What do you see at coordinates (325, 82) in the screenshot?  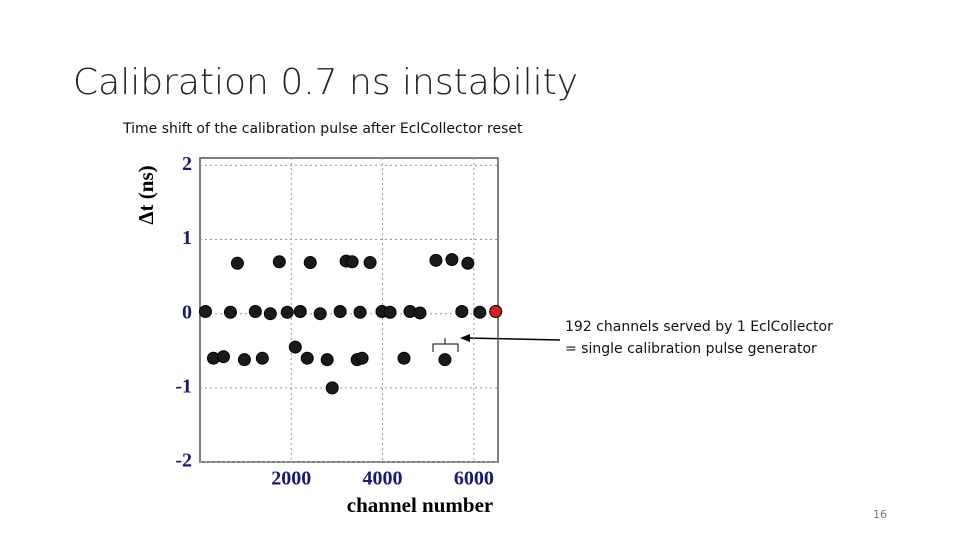 I see `slide-title: Calibration 0.7 ns instability` at bounding box center [325, 82].